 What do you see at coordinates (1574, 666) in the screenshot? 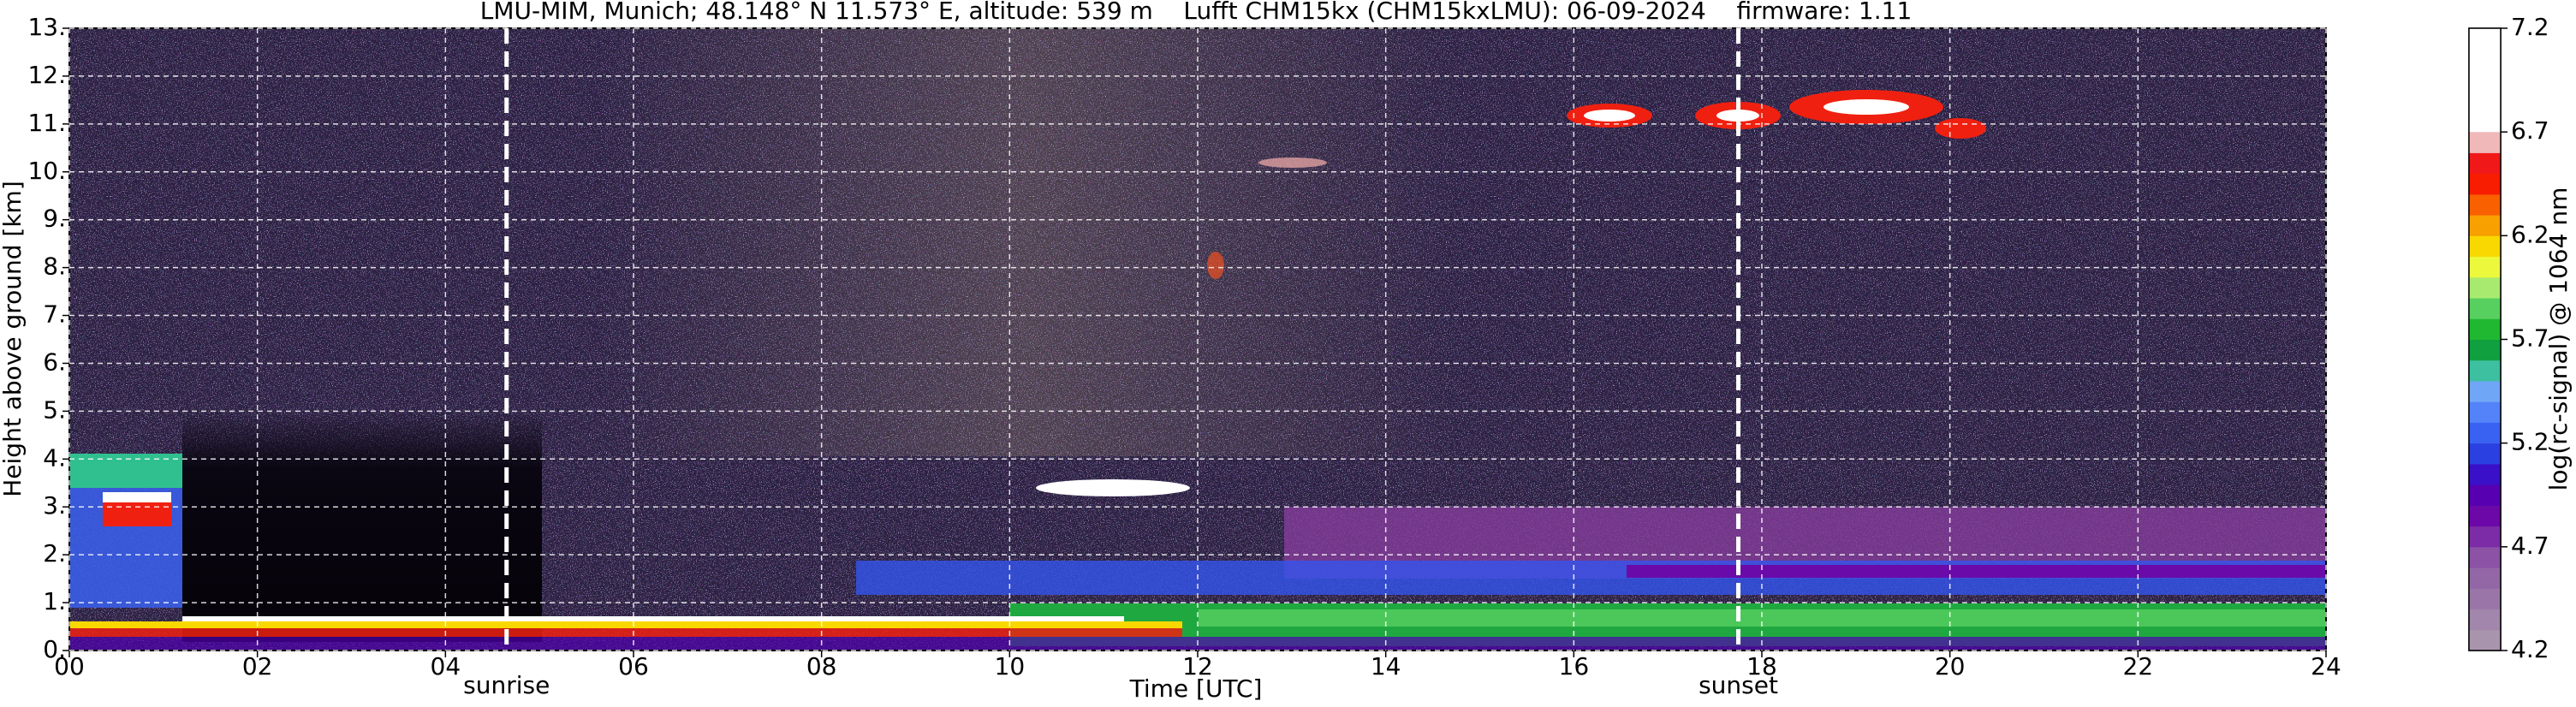
I see `x-tick-label: 16` at bounding box center [1574, 666].